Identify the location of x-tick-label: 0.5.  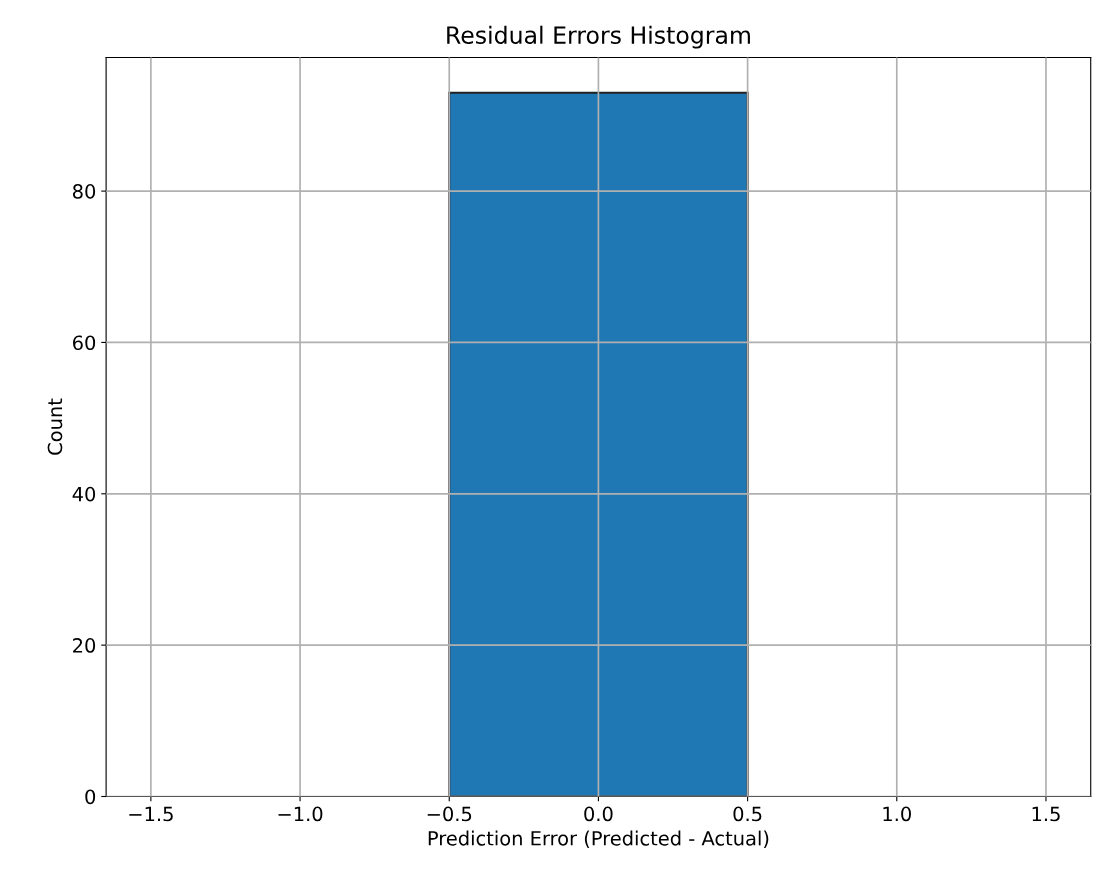
(747, 814).